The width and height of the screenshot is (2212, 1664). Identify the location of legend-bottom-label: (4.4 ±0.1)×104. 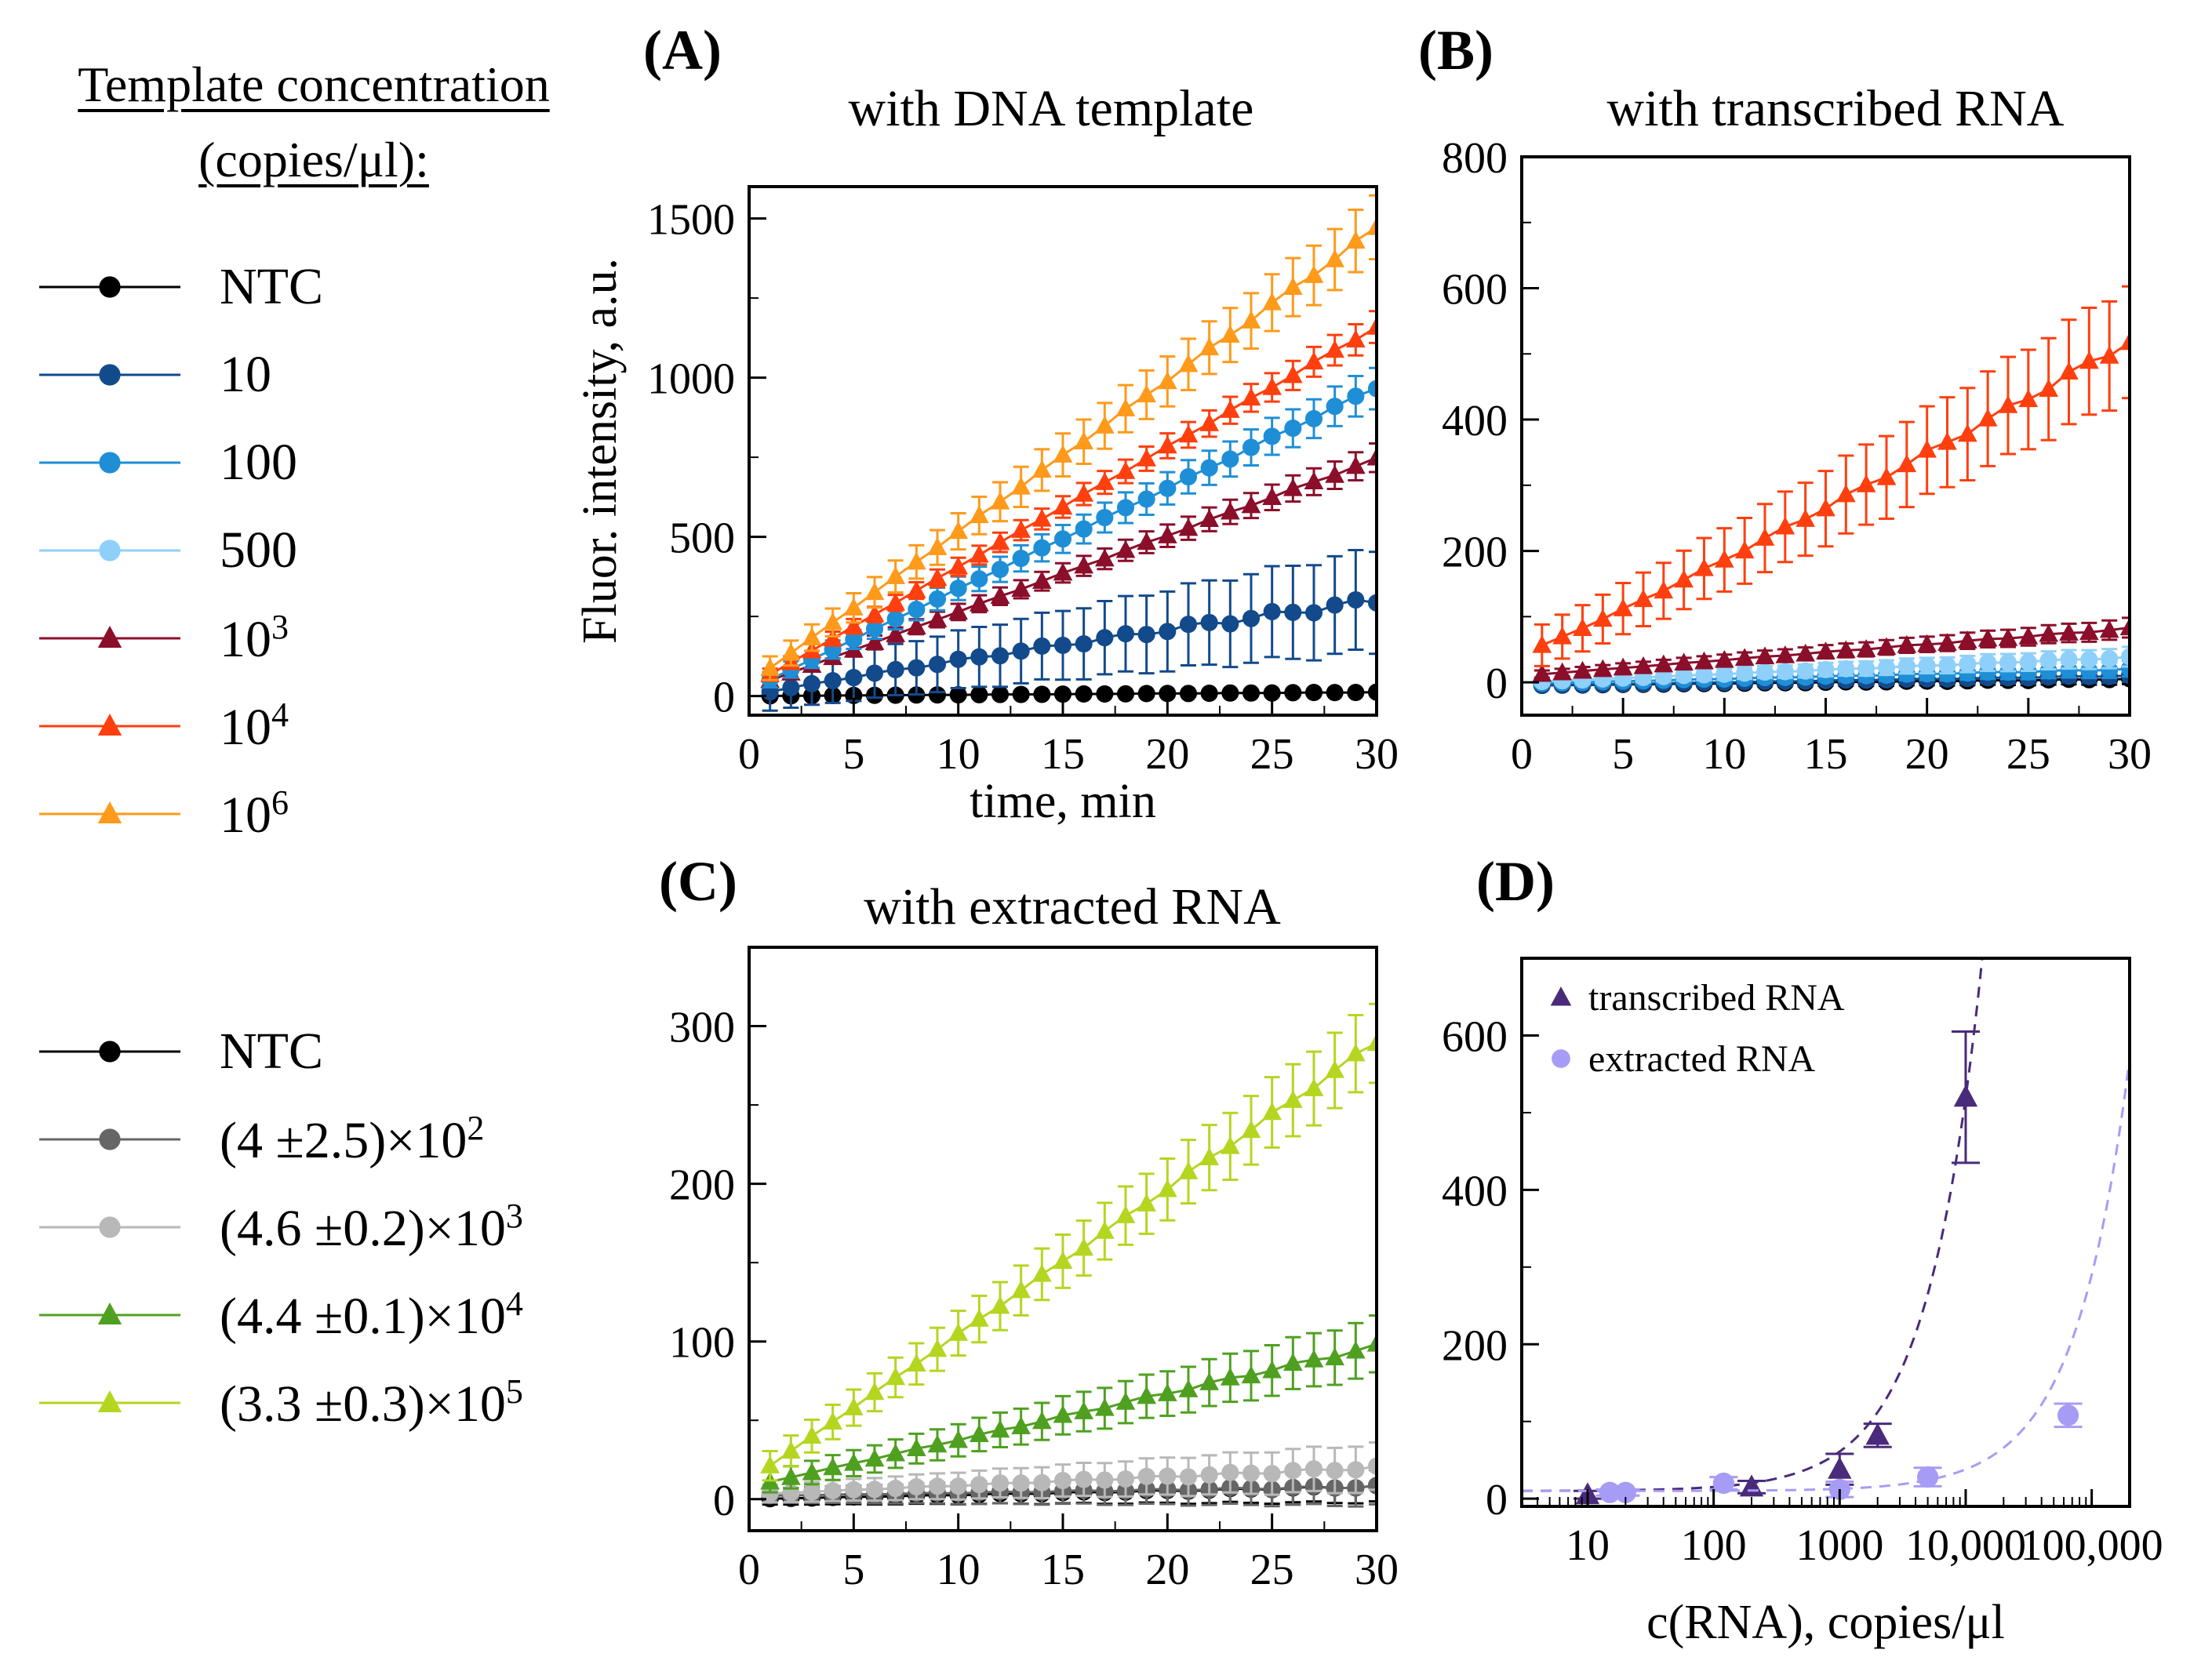
(372, 1315).